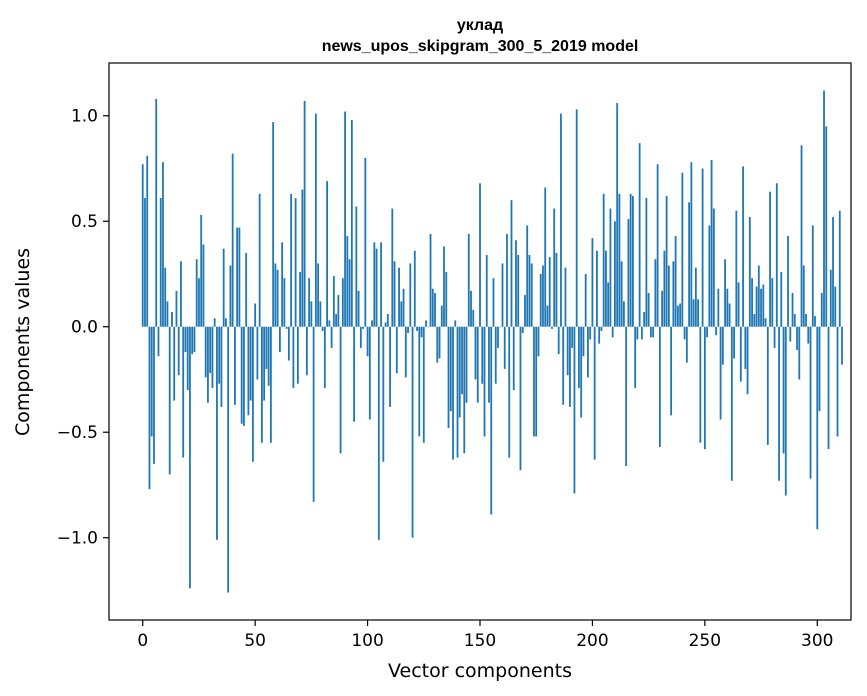  What do you see at coordinates (480, 25) in the screenshot?
I see `chart-title: уклад` at bounding box center [480, 25].